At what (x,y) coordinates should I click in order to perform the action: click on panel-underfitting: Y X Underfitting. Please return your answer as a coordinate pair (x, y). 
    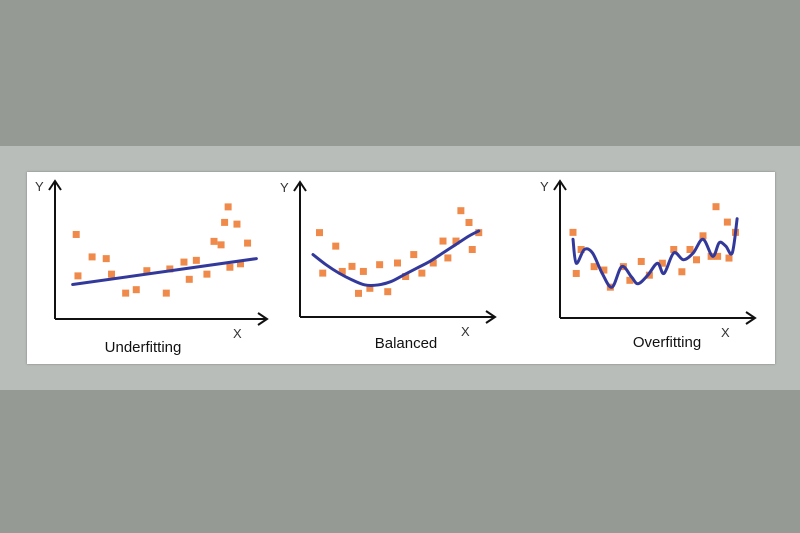
    Looking at the image, I should click on (152, 267).